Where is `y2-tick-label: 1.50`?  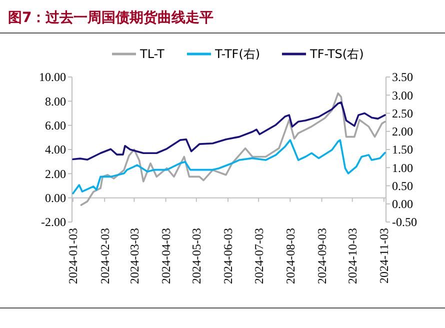
y2-tick-label: 1.50 is located at coordinates (402, 149).